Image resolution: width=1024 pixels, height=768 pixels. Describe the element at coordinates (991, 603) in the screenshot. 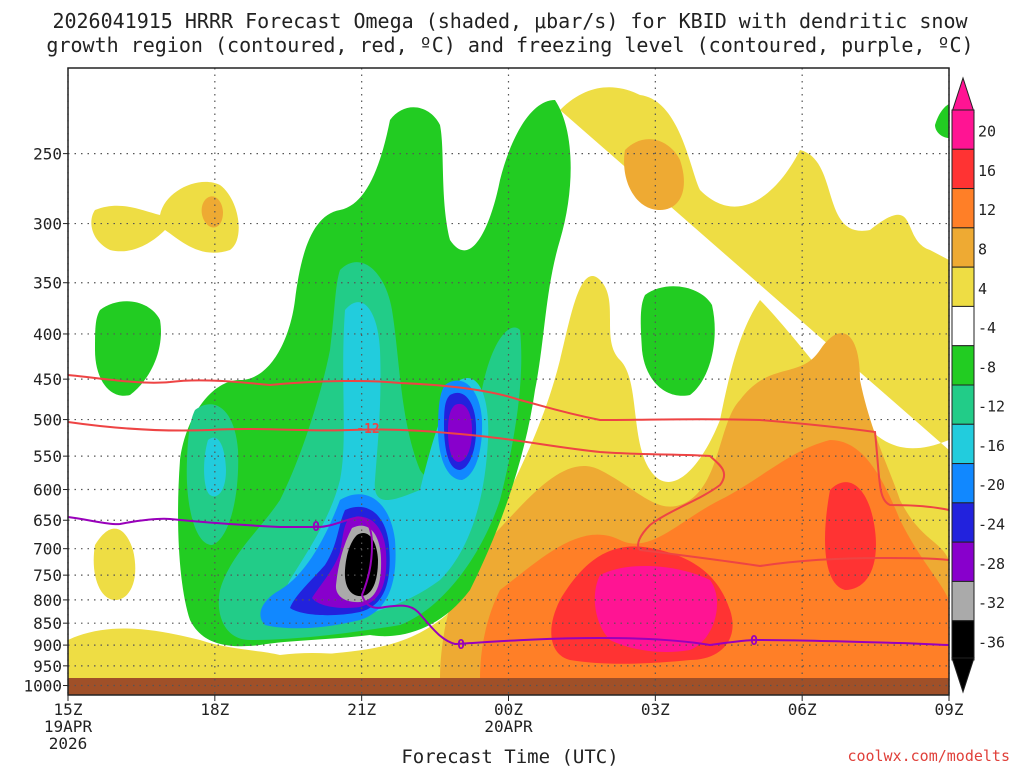

I see `colorbar-label: -32` at that location.